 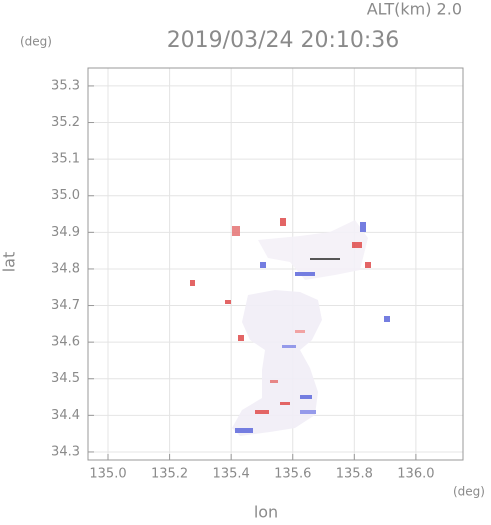 What do you see at coordinates (169, 474) in the screenshot?
I see `x-tick-label: 135.2` at bounding box center [169, 474].